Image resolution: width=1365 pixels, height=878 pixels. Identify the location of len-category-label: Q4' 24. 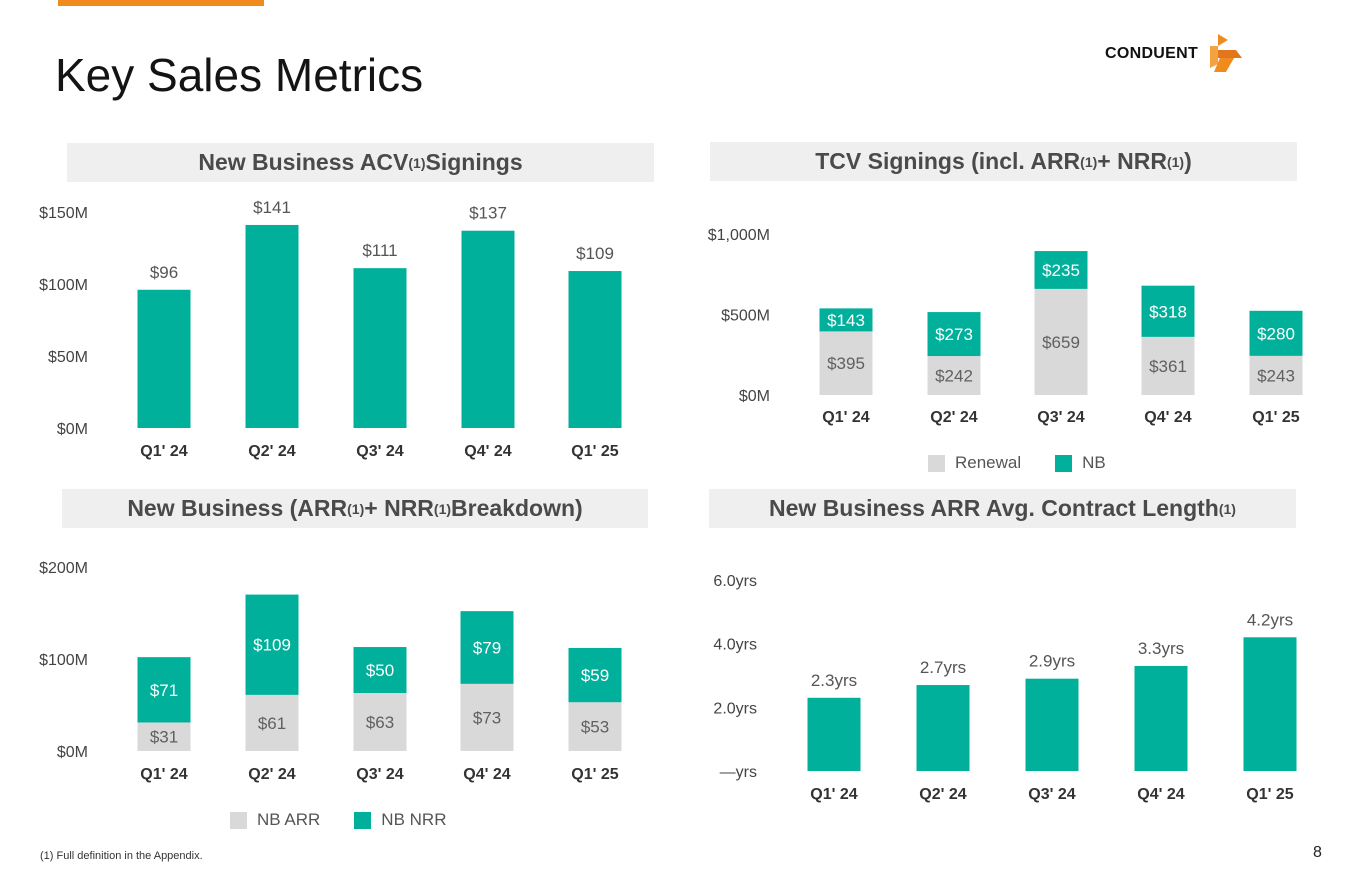
(1160, 794).